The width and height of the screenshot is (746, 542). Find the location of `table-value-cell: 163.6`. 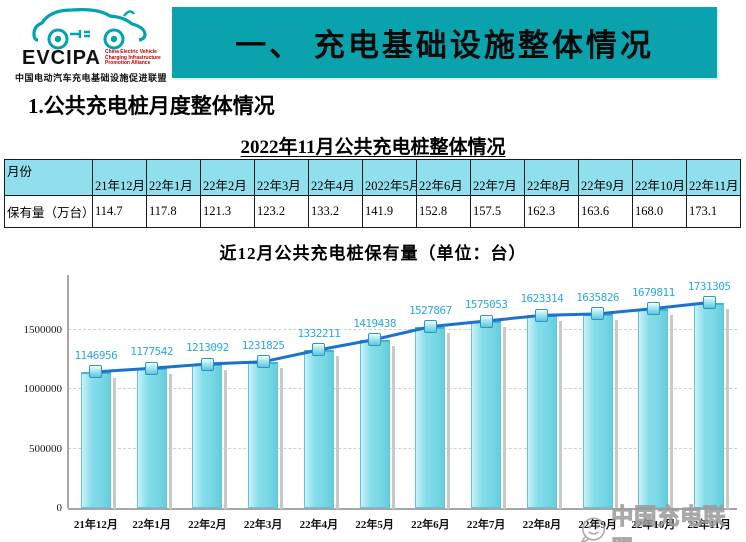

table-value-cell: 163.6 is located at coordinates (605, 211).